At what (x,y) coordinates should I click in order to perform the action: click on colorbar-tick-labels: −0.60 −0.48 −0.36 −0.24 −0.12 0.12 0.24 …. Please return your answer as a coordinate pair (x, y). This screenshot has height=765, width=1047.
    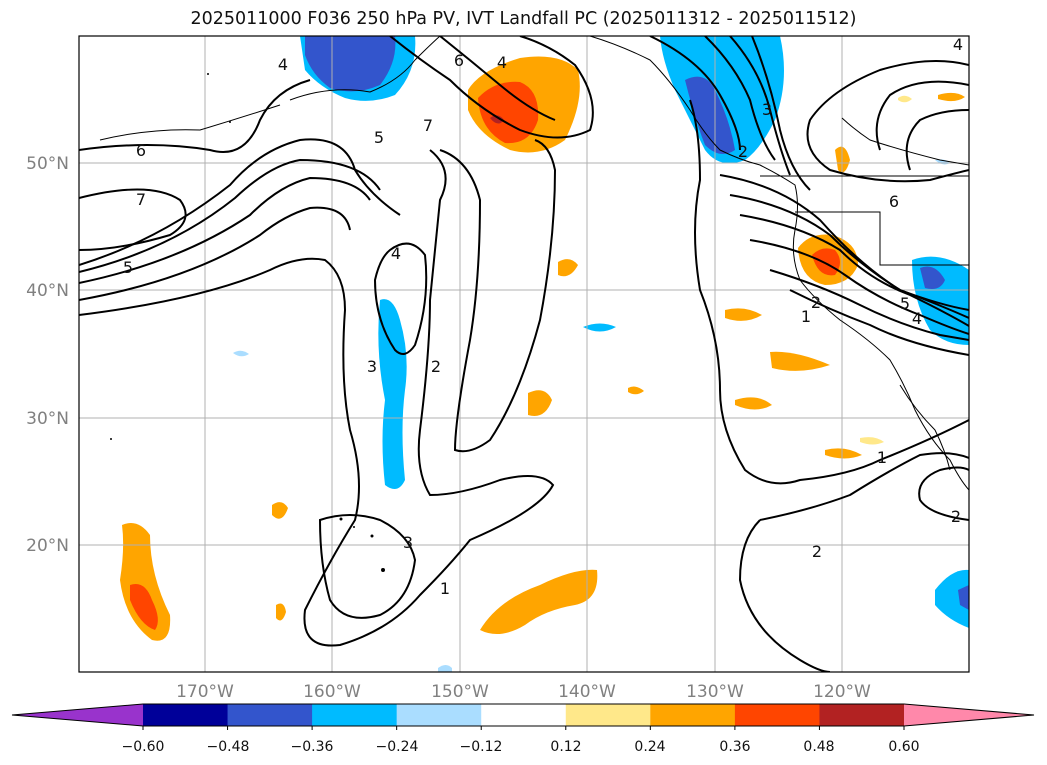
    Looking at the image, I should click on (521, 747).